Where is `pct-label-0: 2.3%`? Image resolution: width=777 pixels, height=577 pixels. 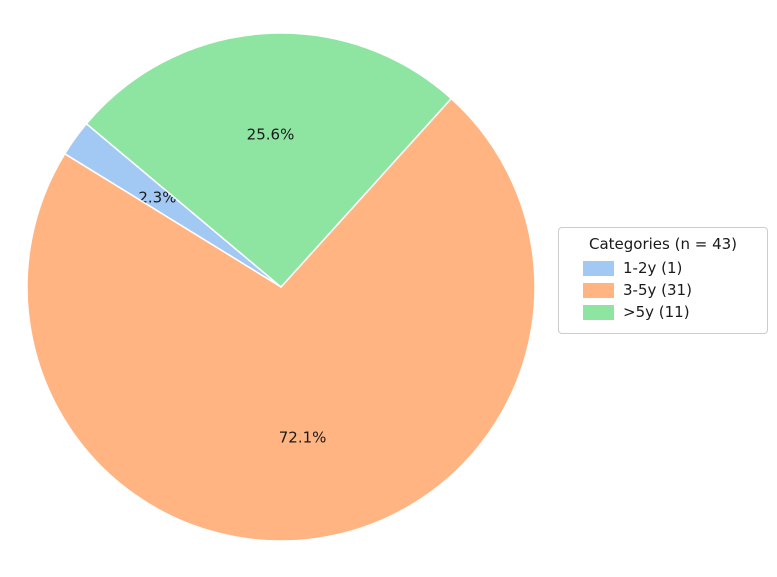 pct-label-0: 2.3% is located at coordinates (157, 197).